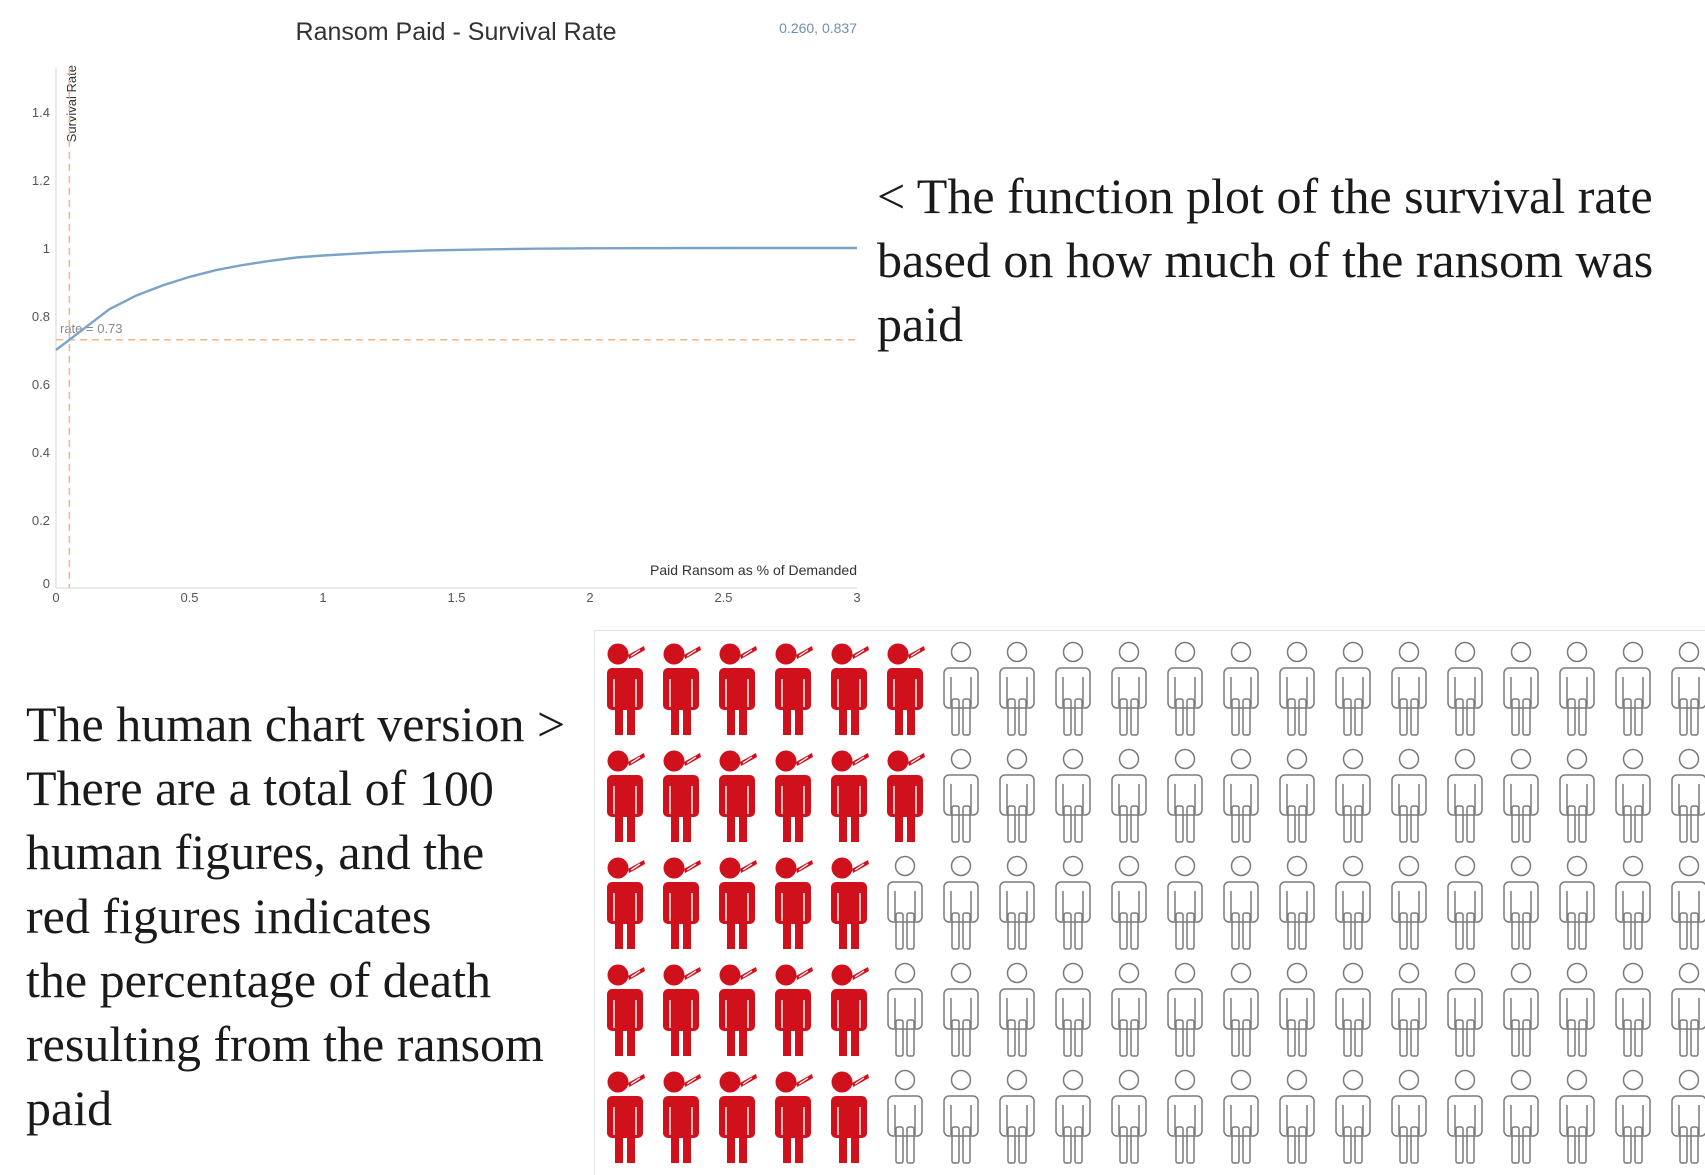  I want to click on x-tick-label: 2.5, so click(723, 597).